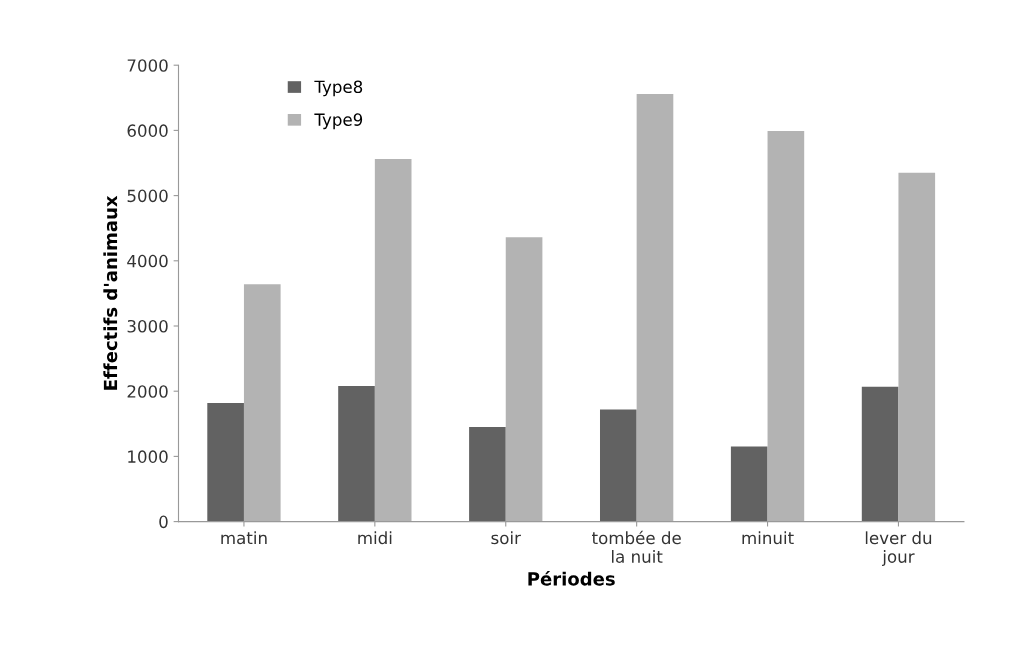 Image resolution: width=1020 pixels, height=652 pixels. I want to click on legend-label: Type9, so click(338, 121).